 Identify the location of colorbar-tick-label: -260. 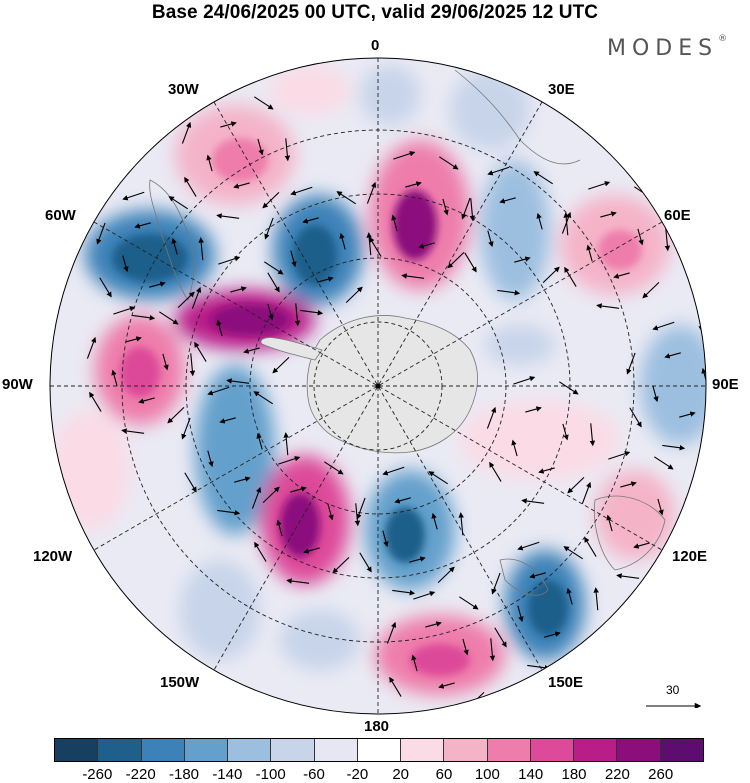
(97, 774).